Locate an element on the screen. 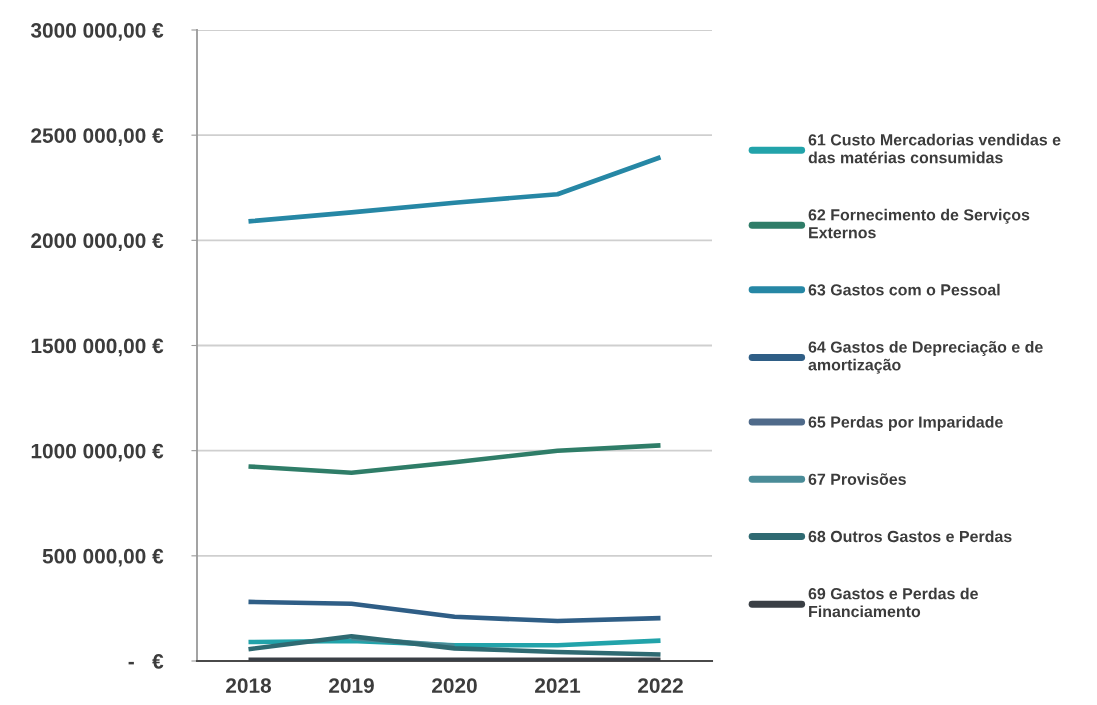 This screenshot has width=1097, height=705. legend-label: 67 Provisões is located at coordinates (857, 479).